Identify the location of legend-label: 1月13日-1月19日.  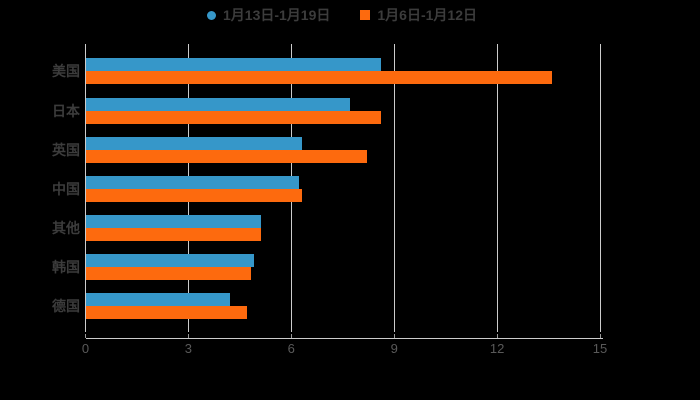
(277, 15).